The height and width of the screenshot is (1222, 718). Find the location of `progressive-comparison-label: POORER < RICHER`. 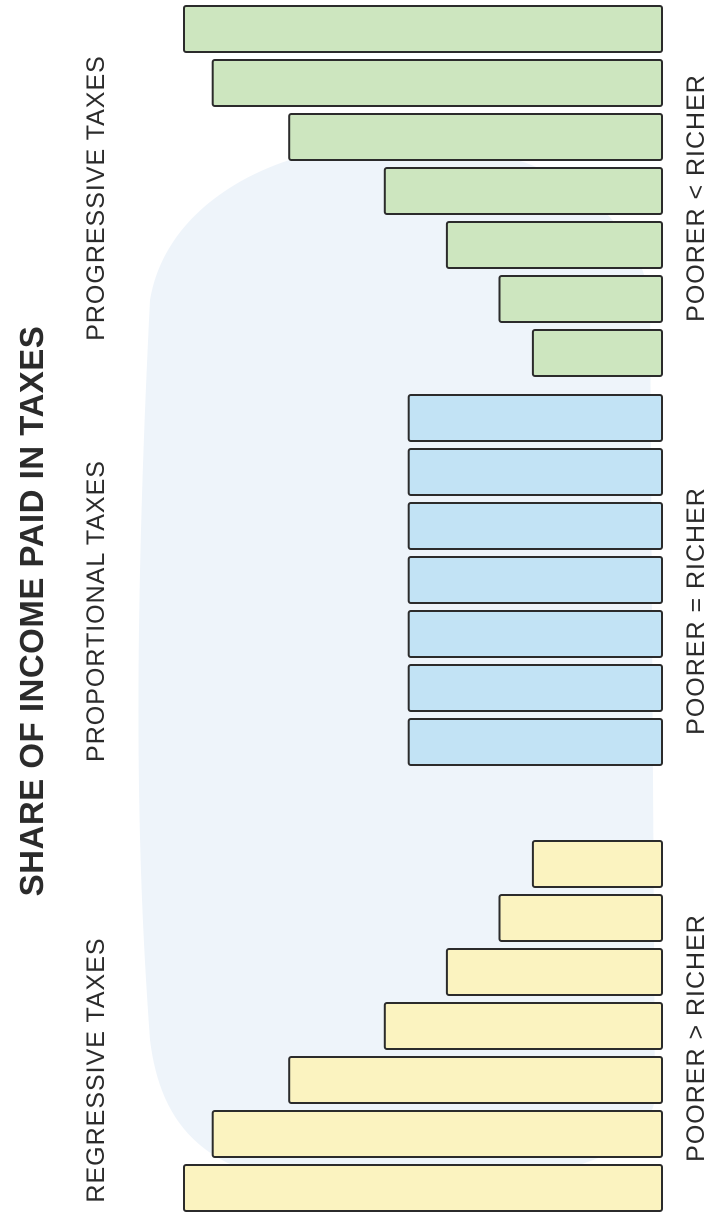

progressive-comparison-label: POORER < RICHER is located at coordinates (696, 198).